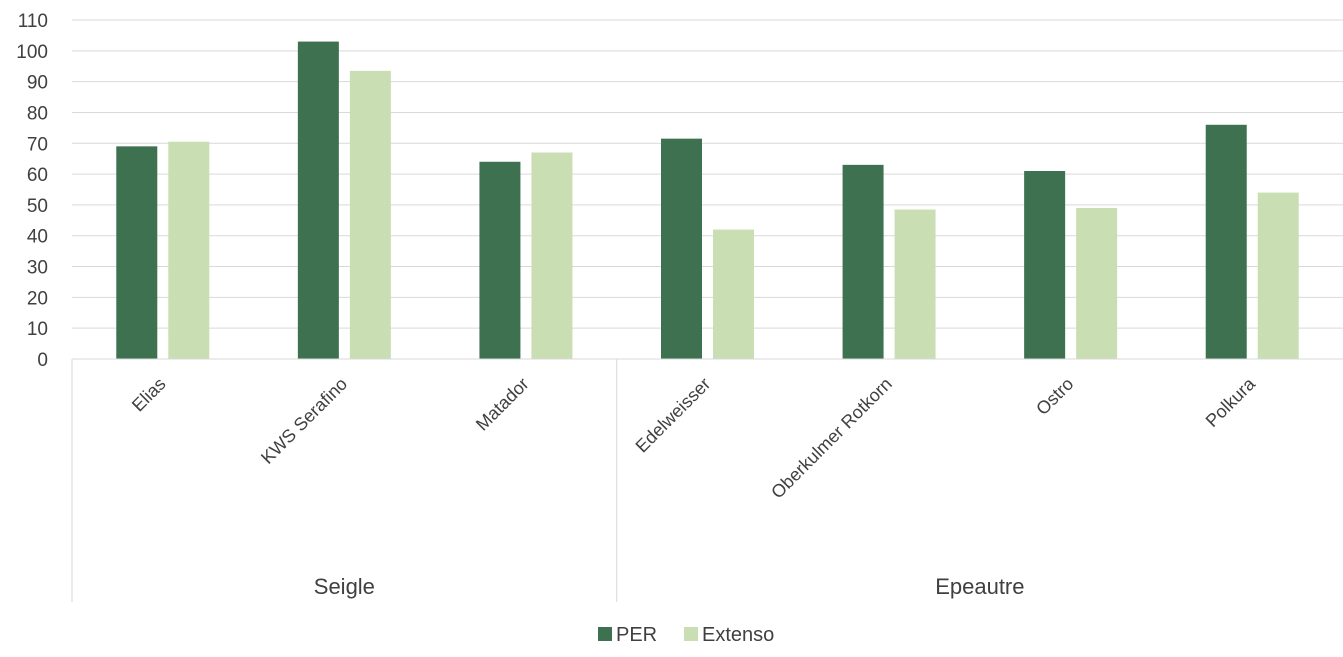 The image size is (1343, 657). What do you see at coordinates (33, 21) in the screenshot?
I see `y-tick-label: 110` at bounding box center [33, 21].